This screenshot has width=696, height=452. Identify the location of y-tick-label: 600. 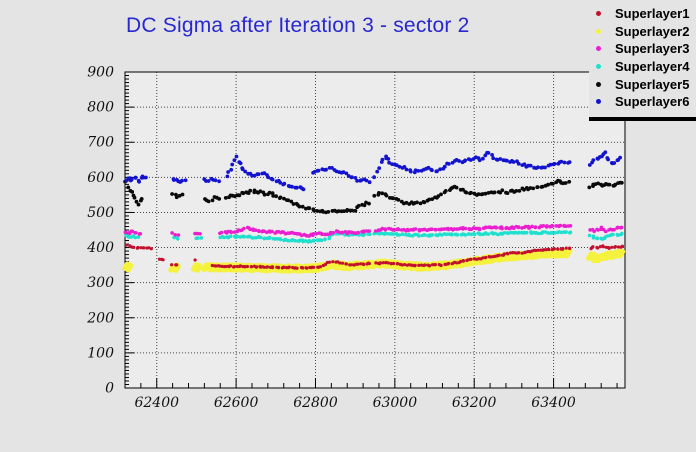
(100, 178).